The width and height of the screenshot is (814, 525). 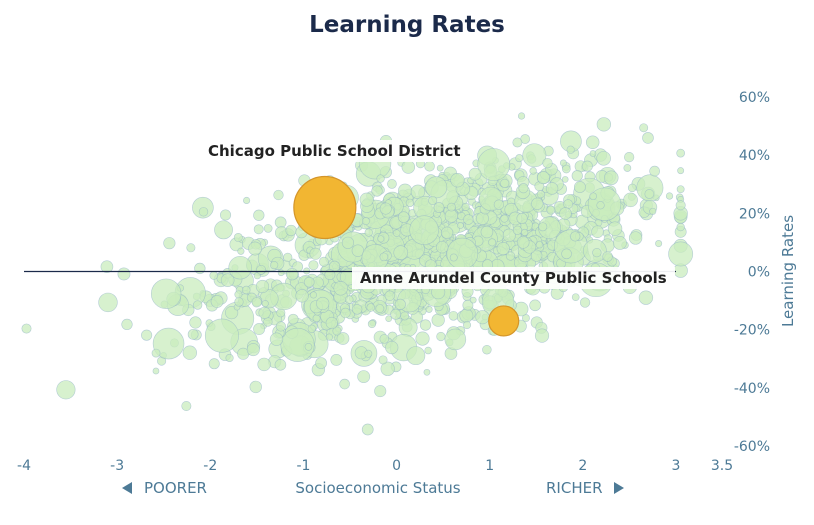 I want to click on annotation-anne-arundel: Anne Arundel County Public Schools, so click(x=513, y=278).